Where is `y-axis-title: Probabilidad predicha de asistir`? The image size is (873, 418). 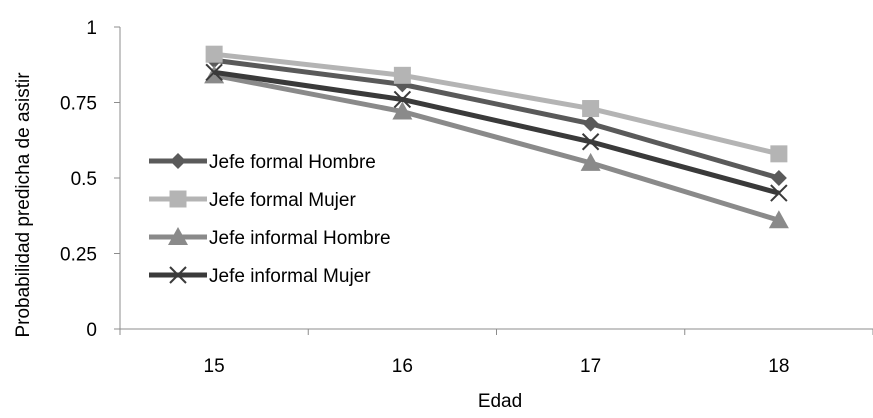 y-axis-title: Probabilidad predicha de asistir is located at coordinates (23, 205).